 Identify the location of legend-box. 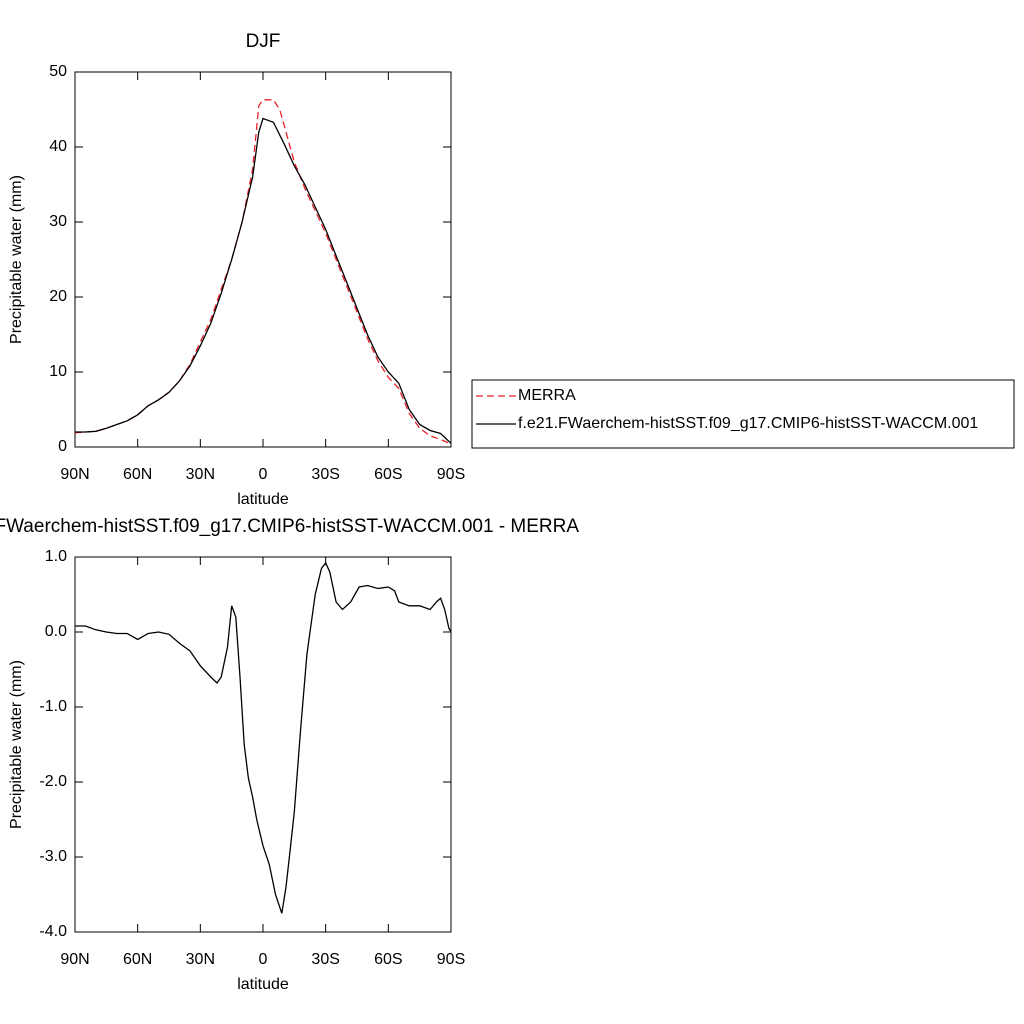
(743, 414).